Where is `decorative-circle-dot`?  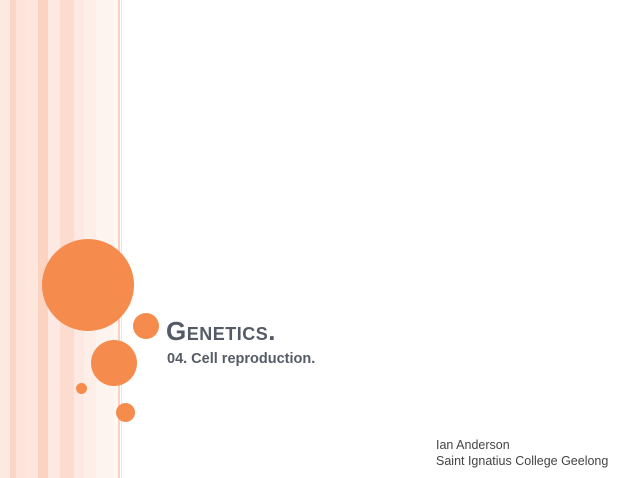 decorative-circle-dot is located at coordinates (125, 412).